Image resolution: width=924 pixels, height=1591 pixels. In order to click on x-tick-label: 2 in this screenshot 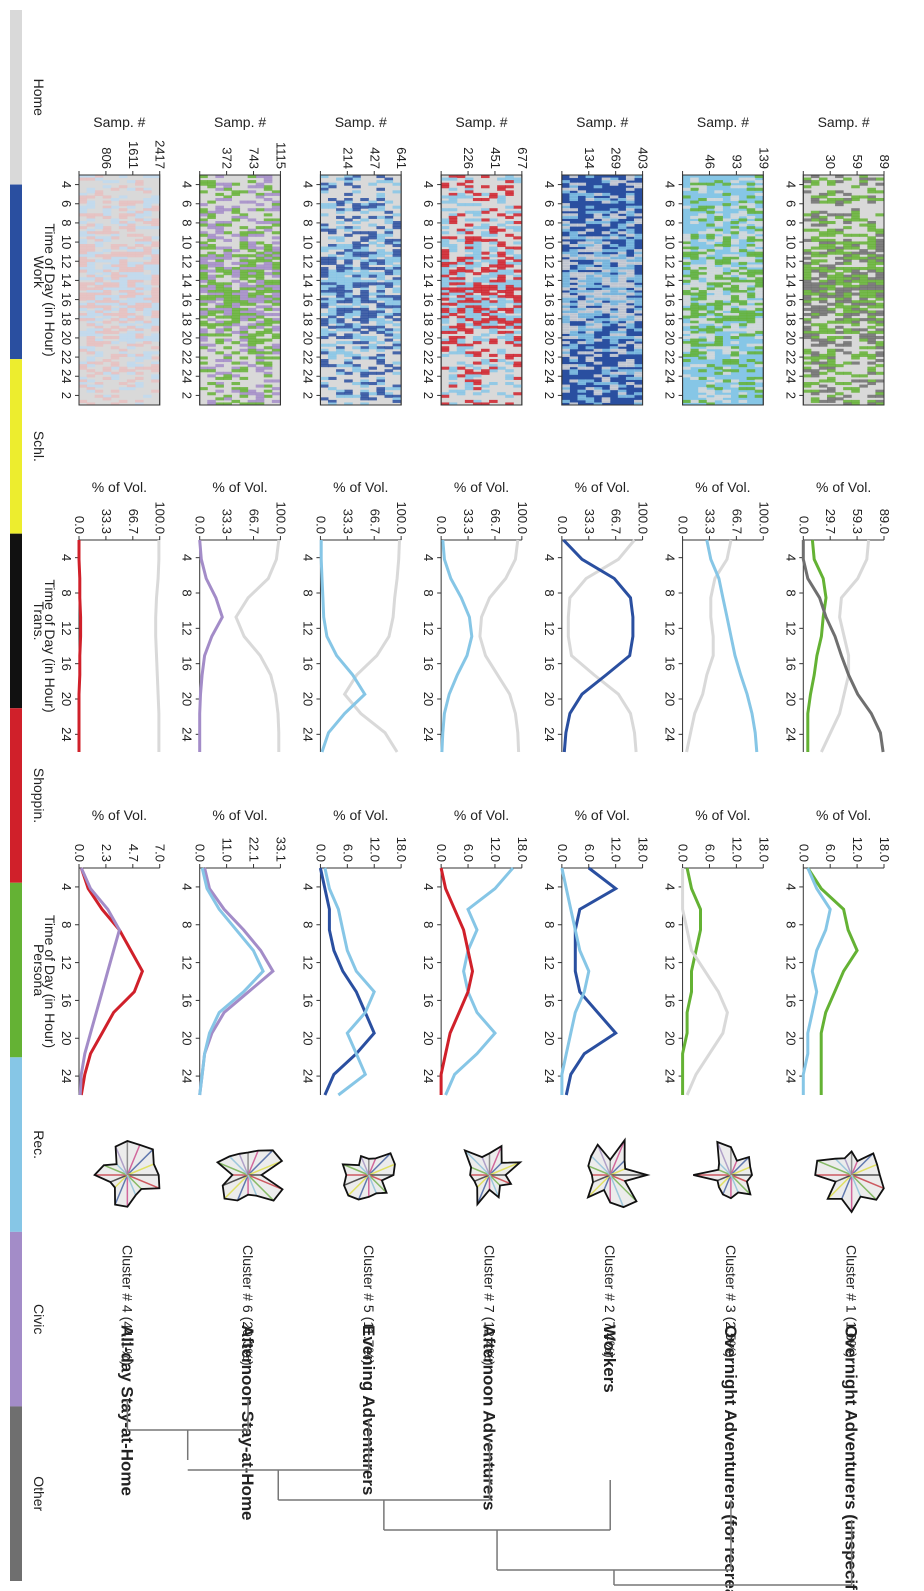, I will do `click(307, 395)`.